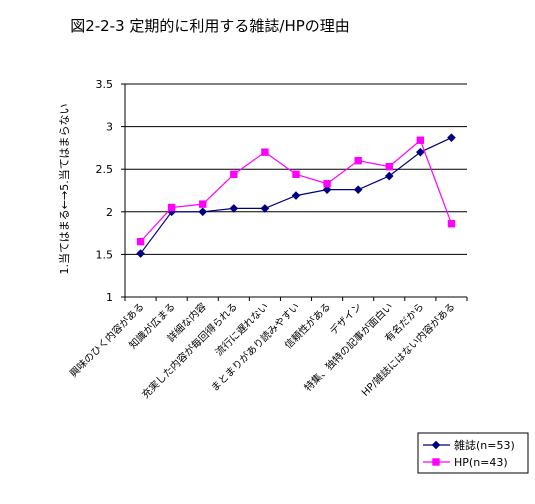 This screenshot has width=535, height=504. Describe the element at coordinates (210, 26) in the screenshot. I see `chart-title: 図2-2-3 定期的に利用する雑誌/HPの理由` at that location.